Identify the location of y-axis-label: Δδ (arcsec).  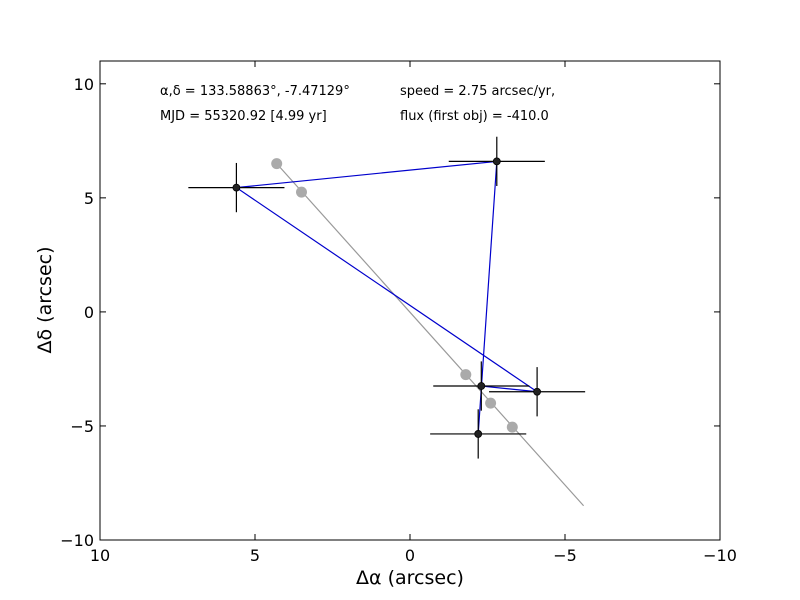
(45, 299).